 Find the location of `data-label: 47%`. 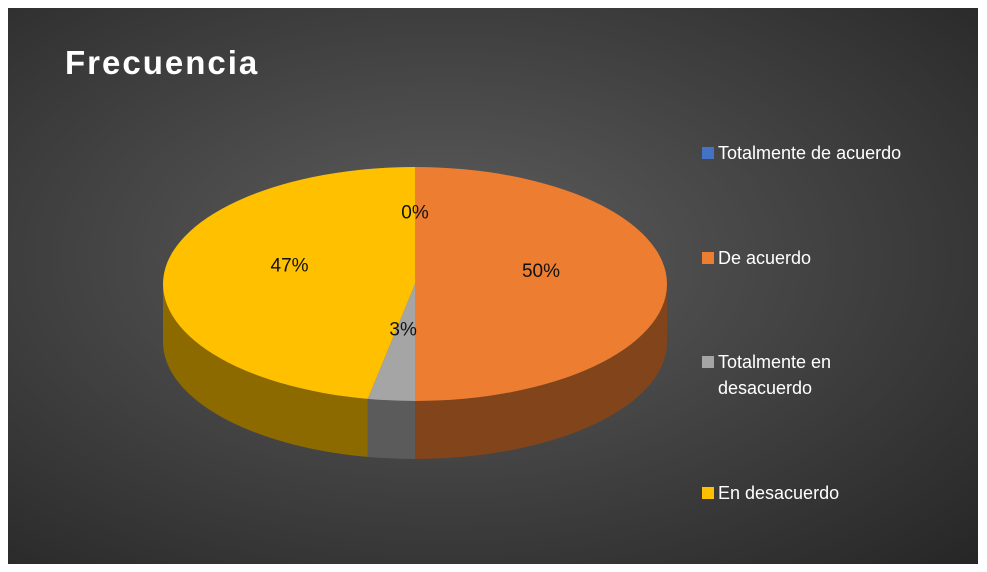

data-label: 47% is located at coordinates (290, 266).